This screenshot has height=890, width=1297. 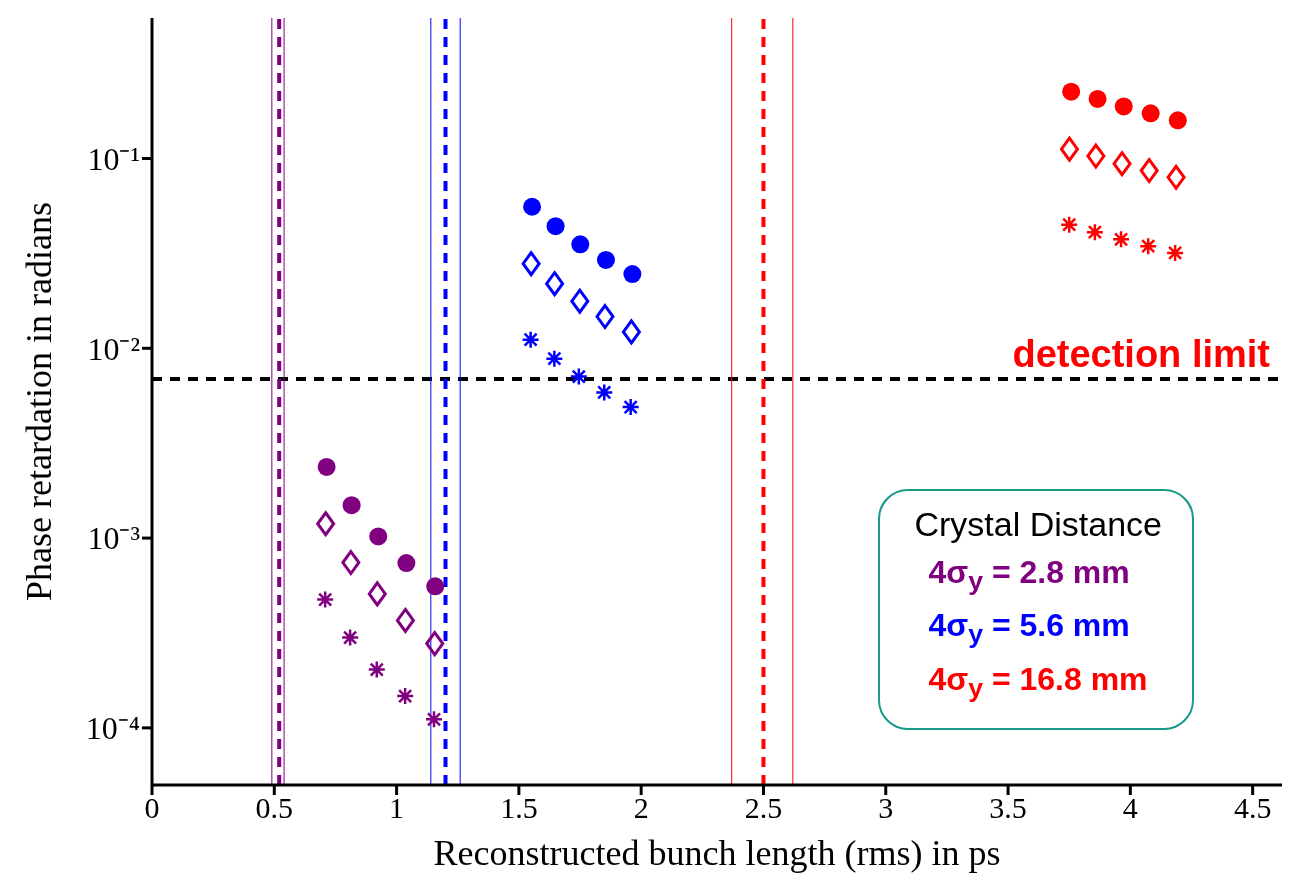 What do you see at coordinates (113, 538) in the screenshot?
I see `y-tick-label: 10⁻³` at bounding box center [113, 538].